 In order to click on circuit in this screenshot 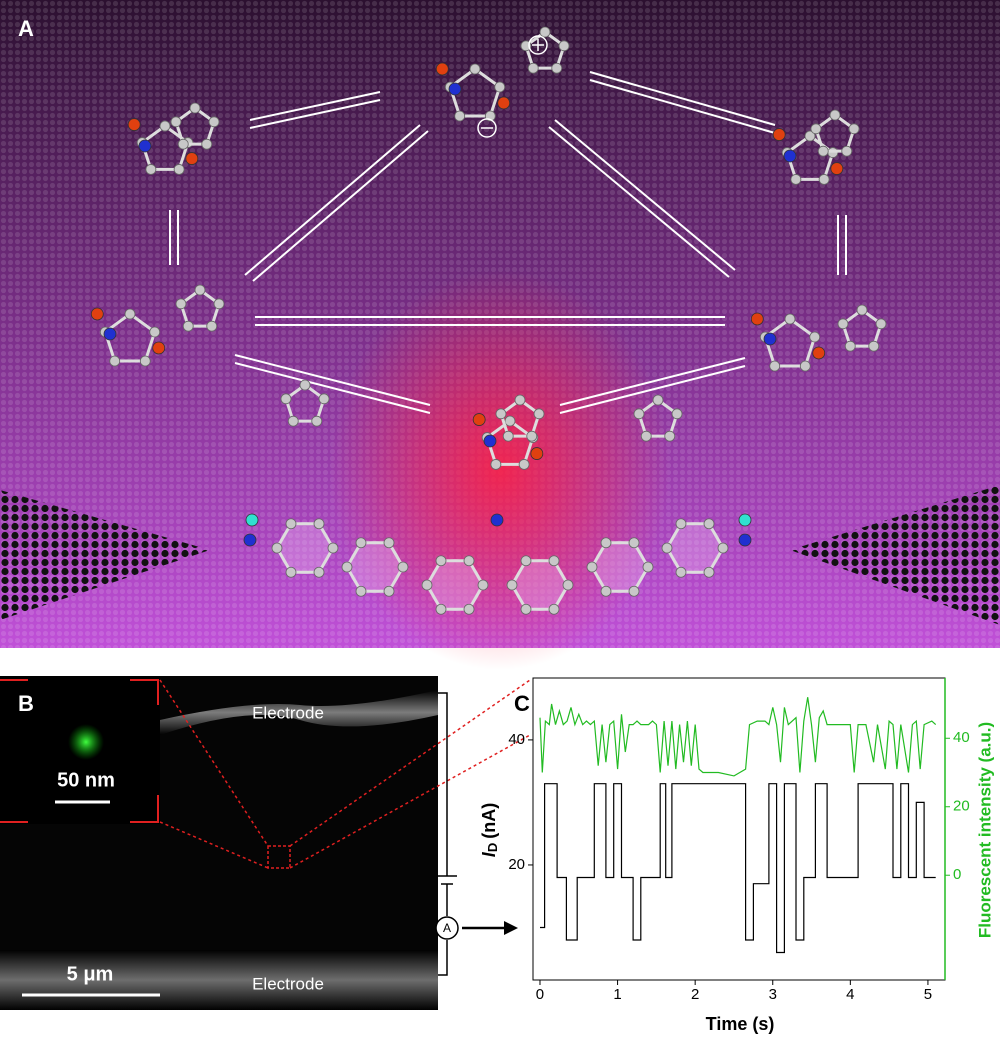, I will do `click(447, 834)`.